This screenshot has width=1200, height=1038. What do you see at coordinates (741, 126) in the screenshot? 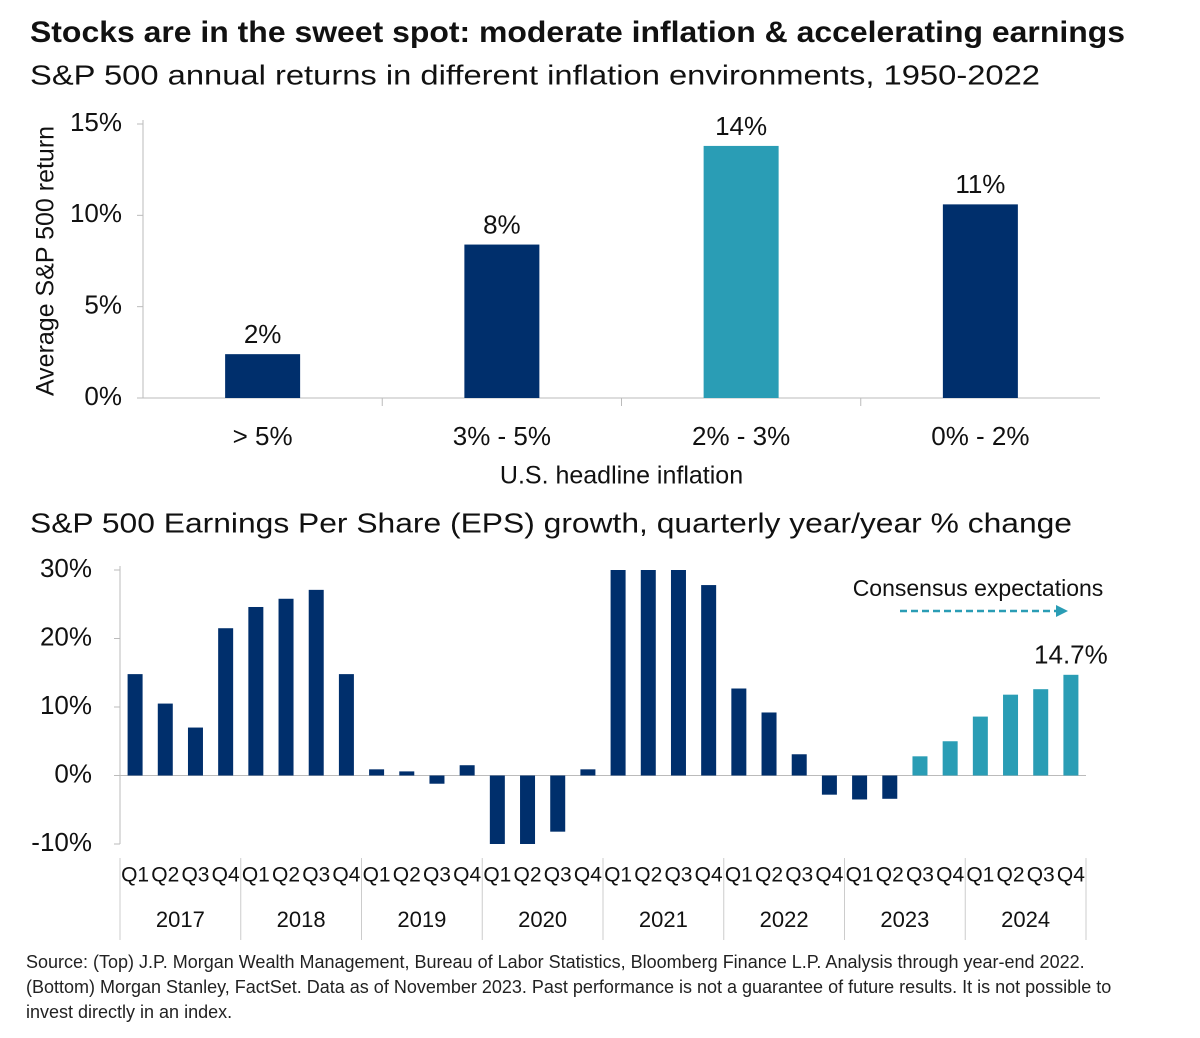
I see `data-label: 14%` at bounding box center [741, 126].